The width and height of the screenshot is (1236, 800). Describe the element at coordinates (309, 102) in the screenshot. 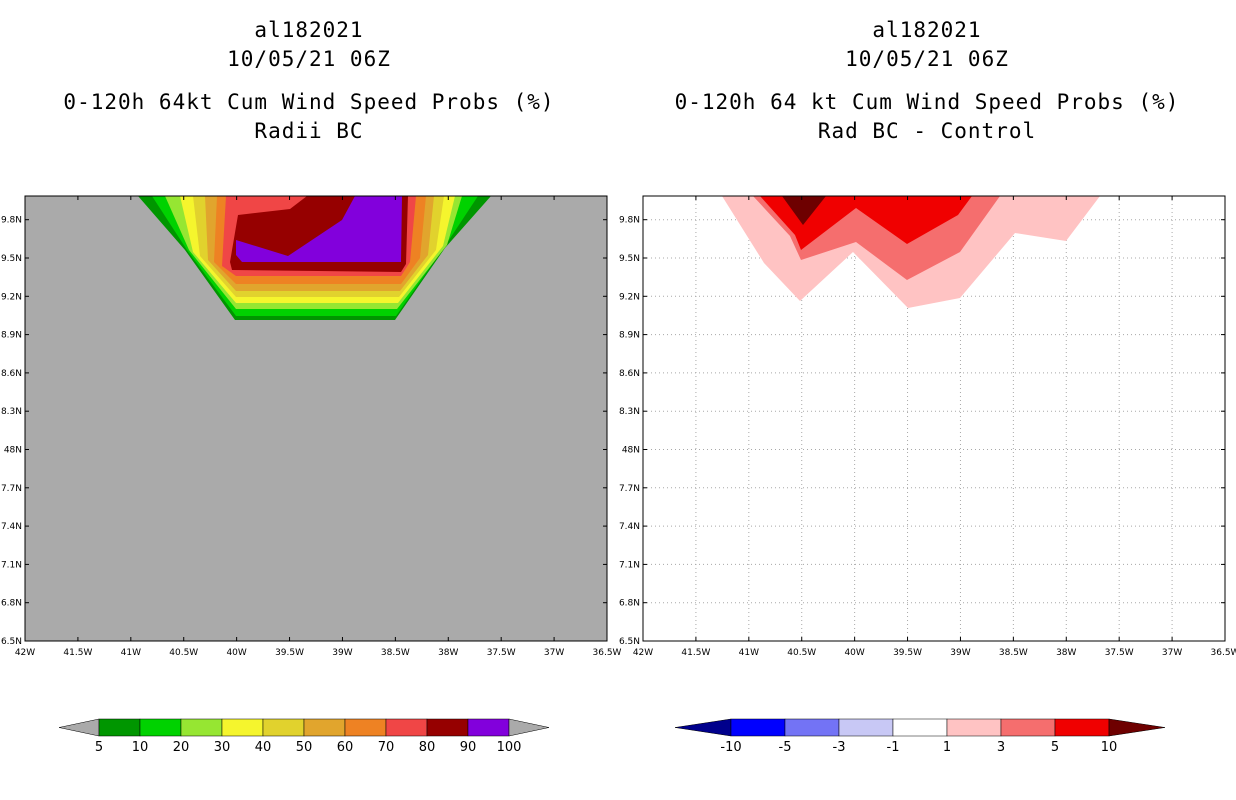

I see `left-subtitle-line-1: 0-120h 64kt Cum Wind Speed Probs (%)` at that location.